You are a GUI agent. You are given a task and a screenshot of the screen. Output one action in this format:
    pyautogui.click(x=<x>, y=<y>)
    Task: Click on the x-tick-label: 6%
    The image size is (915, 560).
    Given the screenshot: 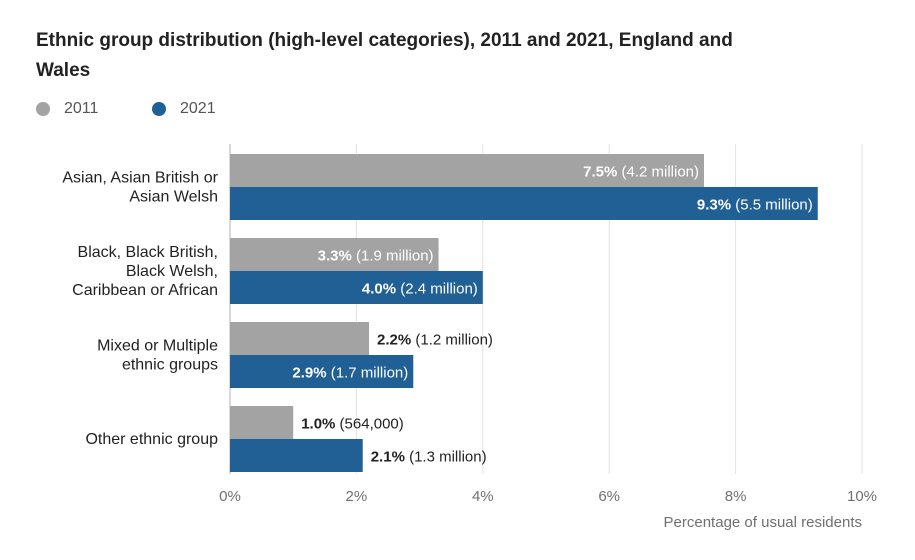 What is the action you would take?
    pyautogui.click(x=609, y=496)
    